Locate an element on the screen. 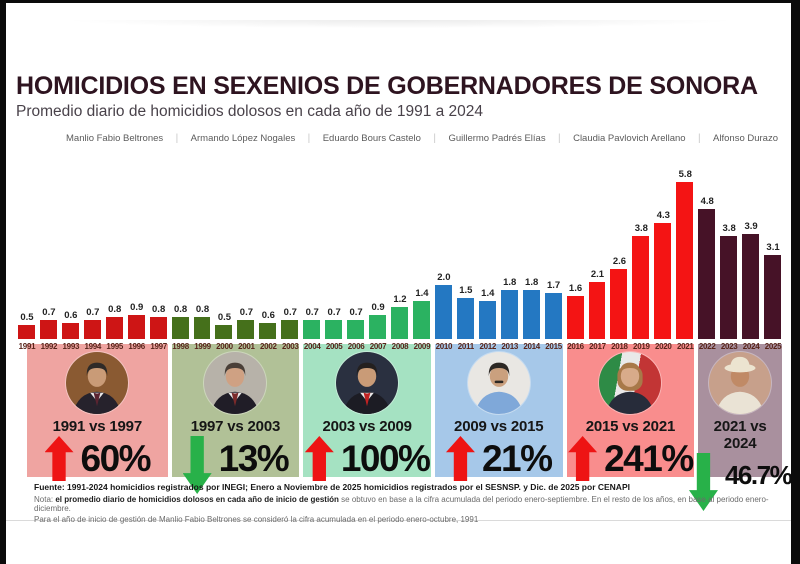 The image size is (800, 564). change-row: 100% is located at coordinates (367, 461).